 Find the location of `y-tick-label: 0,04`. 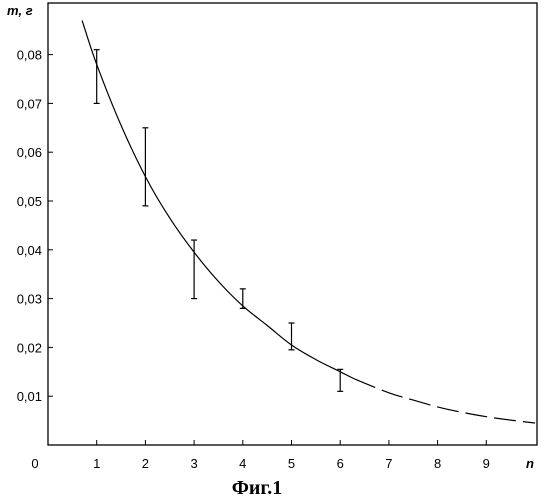

y-tick-label: 0,04 is located at coordinates (29, 250).